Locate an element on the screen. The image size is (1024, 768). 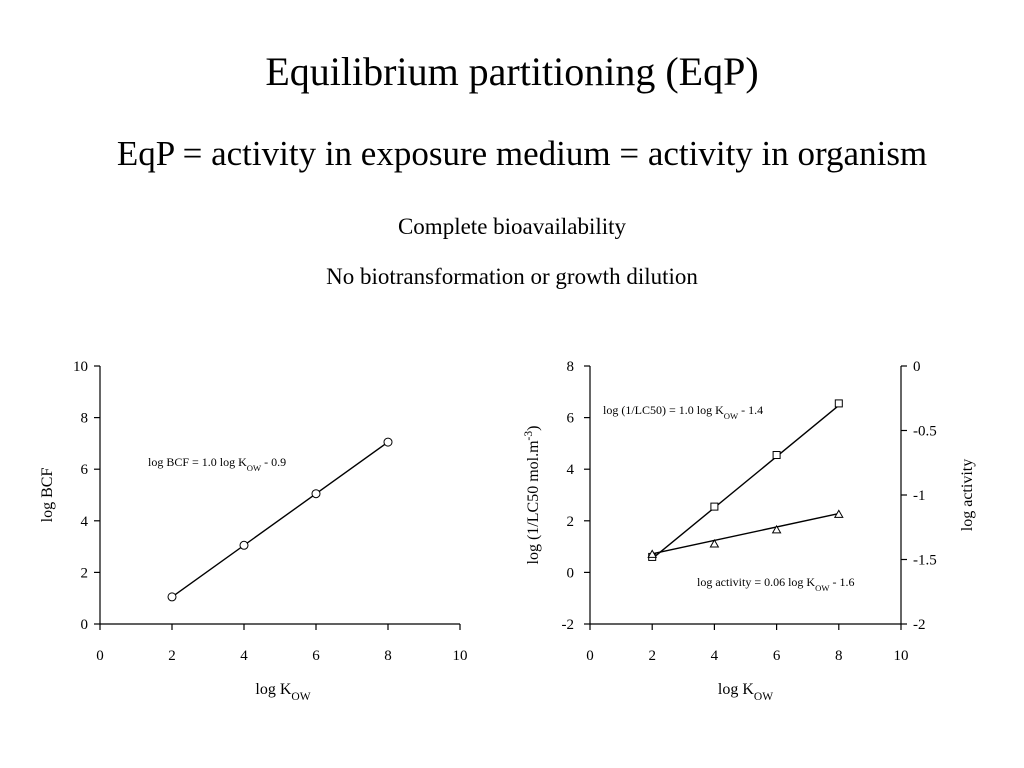
x-tick-label: 8 is located at coordinates (388, 656).